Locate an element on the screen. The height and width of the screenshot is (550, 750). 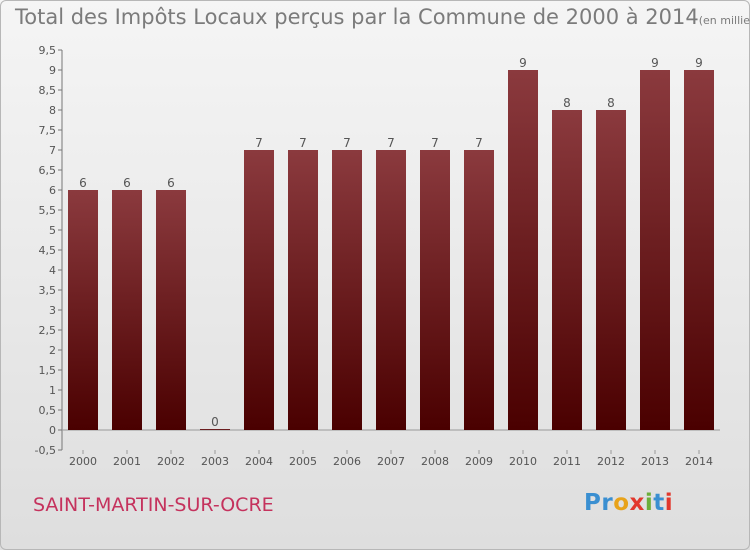
logo-letter: r is located at coordinates (607, 503).